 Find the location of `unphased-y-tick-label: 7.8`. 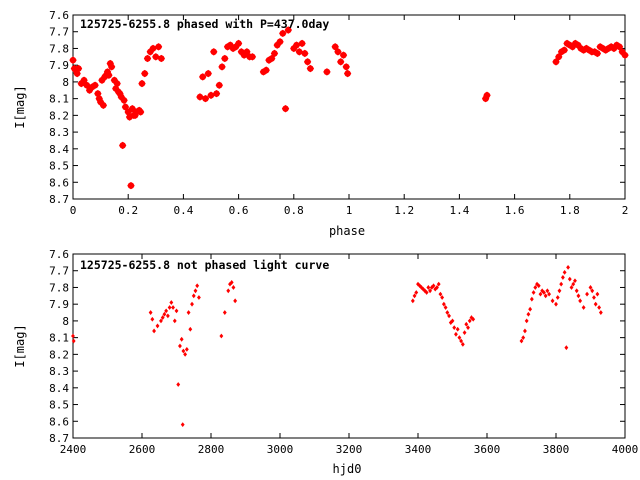

unphased-y-tick-label: 7.8 is located at coordinates (59, 287).